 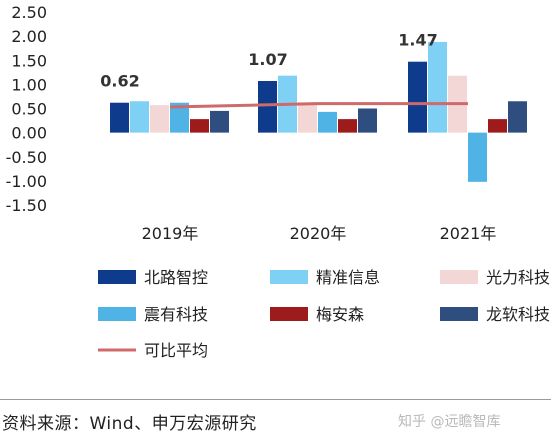 What do you see at coordinates (468, 233) in the screenshot?
I see `x-category-label: 2021年` at bounding box center [468, 233].